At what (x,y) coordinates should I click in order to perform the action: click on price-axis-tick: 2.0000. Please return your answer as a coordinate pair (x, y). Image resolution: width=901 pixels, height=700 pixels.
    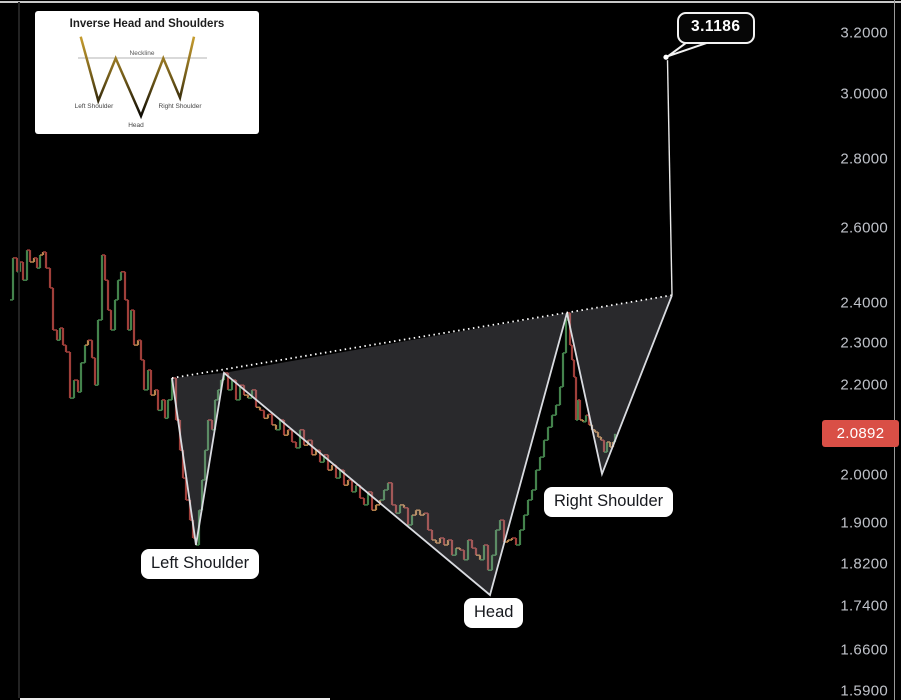
    Looking at the image, I should click on (864, 475).